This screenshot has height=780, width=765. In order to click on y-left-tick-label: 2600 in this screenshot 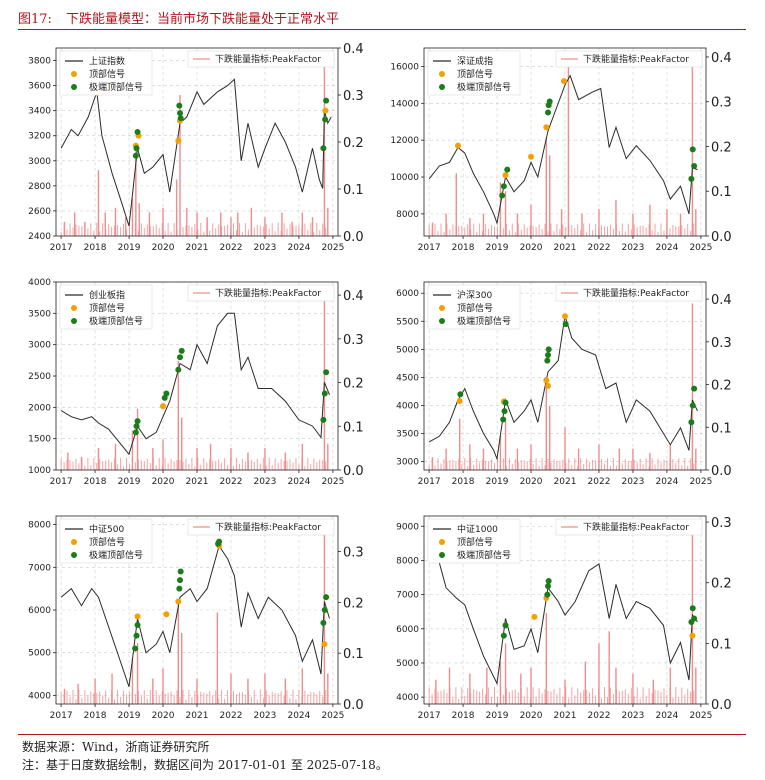, I will do `click(39, 212)`.